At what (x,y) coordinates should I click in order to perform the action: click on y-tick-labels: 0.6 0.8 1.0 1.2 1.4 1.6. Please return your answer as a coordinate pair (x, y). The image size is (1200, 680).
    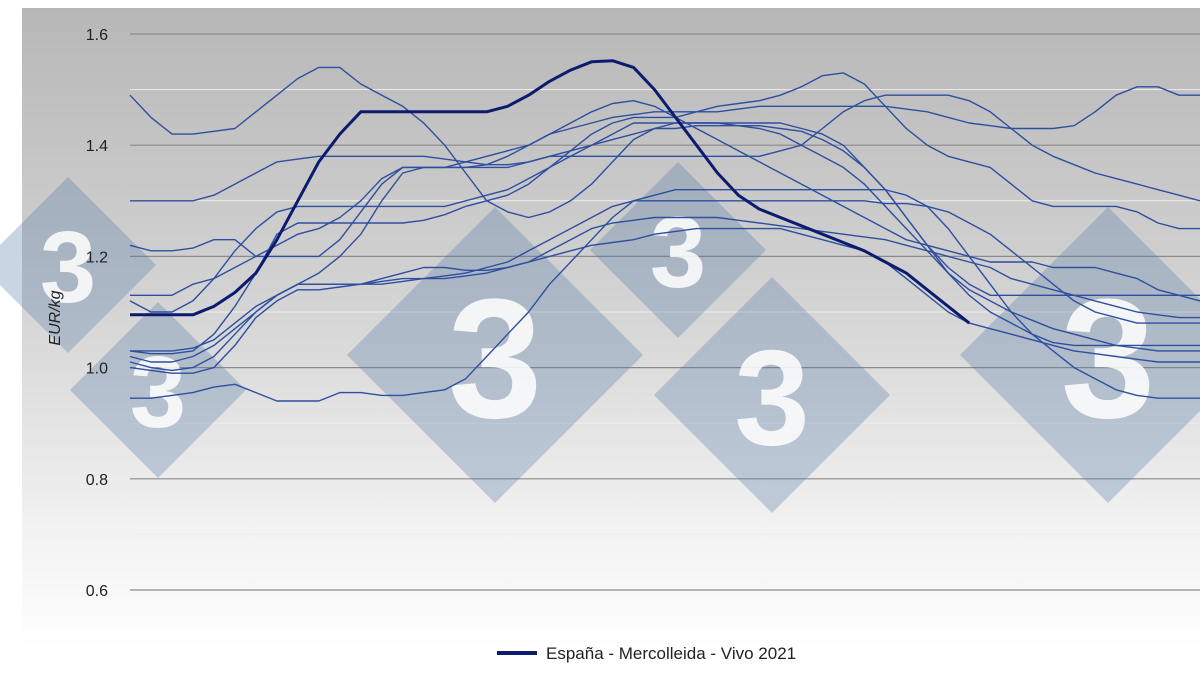
    Looking at the image, I should click on (97, 313).